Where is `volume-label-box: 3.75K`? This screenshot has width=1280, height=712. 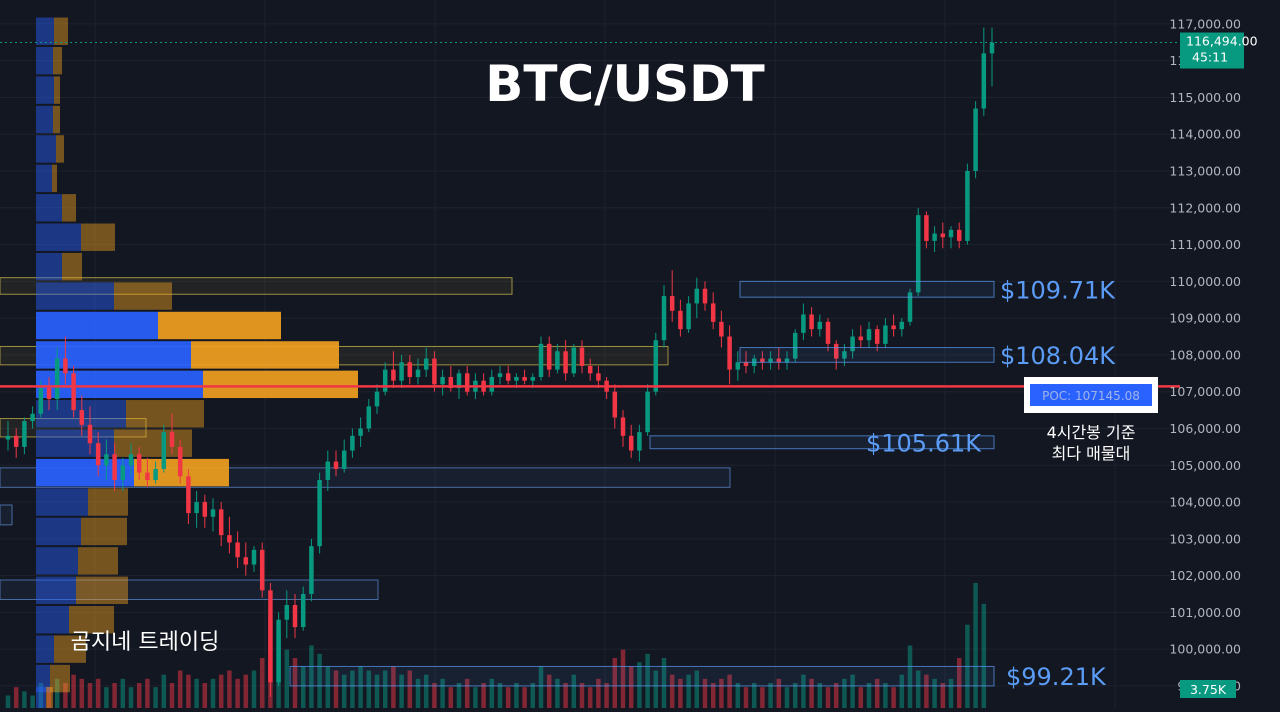 volume-label-box: 3.75K is located at coordinates (1208, 689).